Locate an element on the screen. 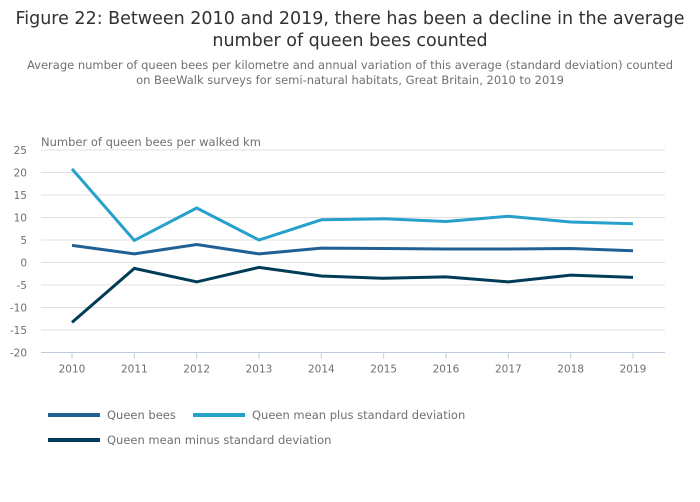  y-tick-label: -15 is located at coordinates (18, 331).